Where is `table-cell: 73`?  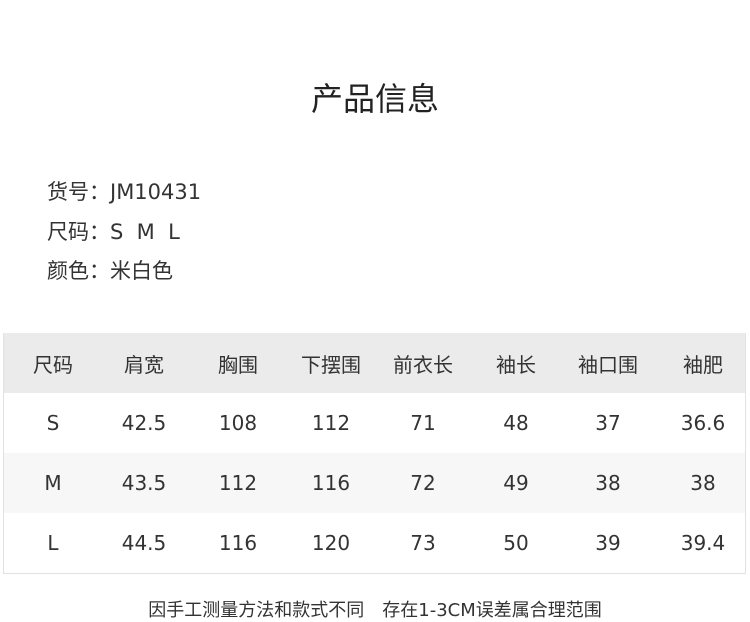 table-cell: 73 is located at coordinates (423, 543).